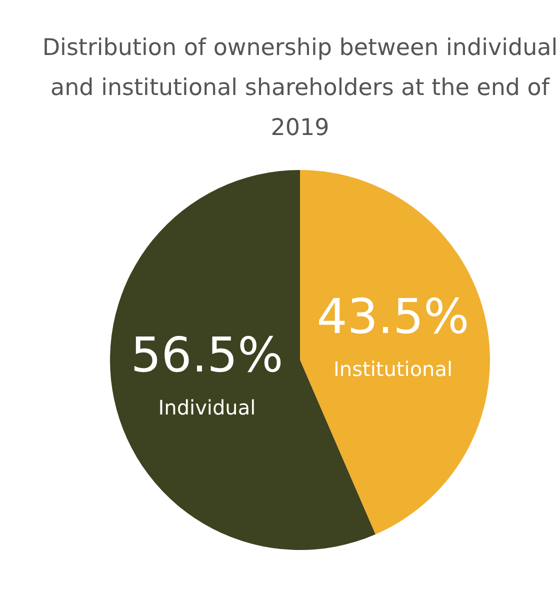 The image size is (560, 604). What do you see at coordinates (207, 407) in the screenshot?
I see `slice-label: Individual` at bounding box center [207, 407].